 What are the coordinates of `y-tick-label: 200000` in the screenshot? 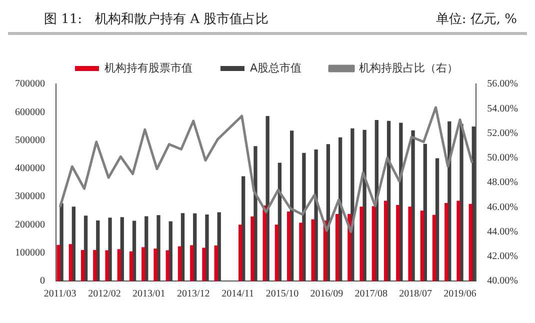 It's located at (30, 224).